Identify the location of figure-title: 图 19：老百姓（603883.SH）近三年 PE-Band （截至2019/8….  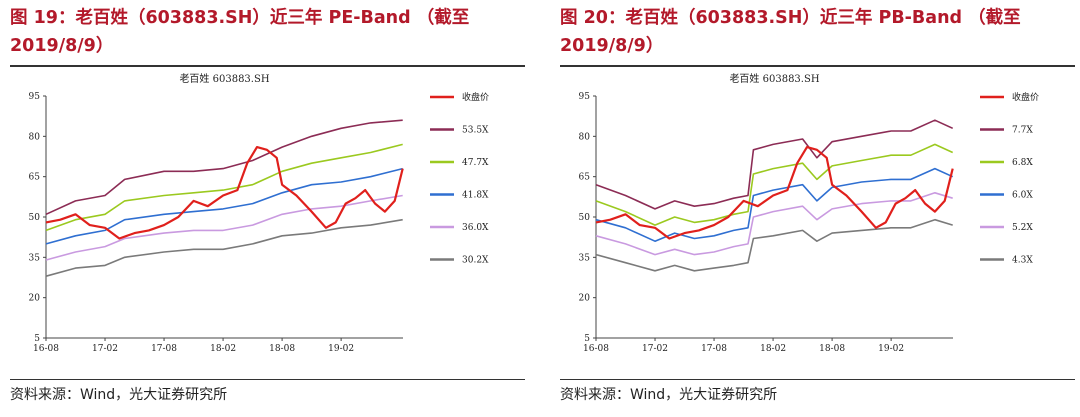
(240, 32).